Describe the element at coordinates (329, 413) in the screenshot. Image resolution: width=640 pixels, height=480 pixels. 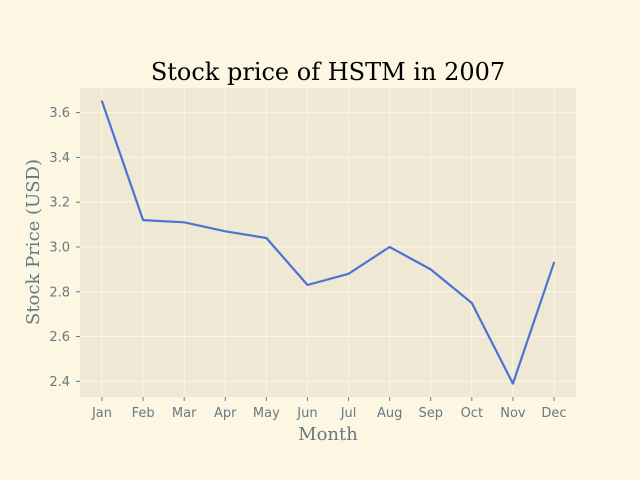
I see `x-tick-labels: Jan Feb Mar Apr May Jun Jul Aug Sep Oct Nov Dec` at that location.